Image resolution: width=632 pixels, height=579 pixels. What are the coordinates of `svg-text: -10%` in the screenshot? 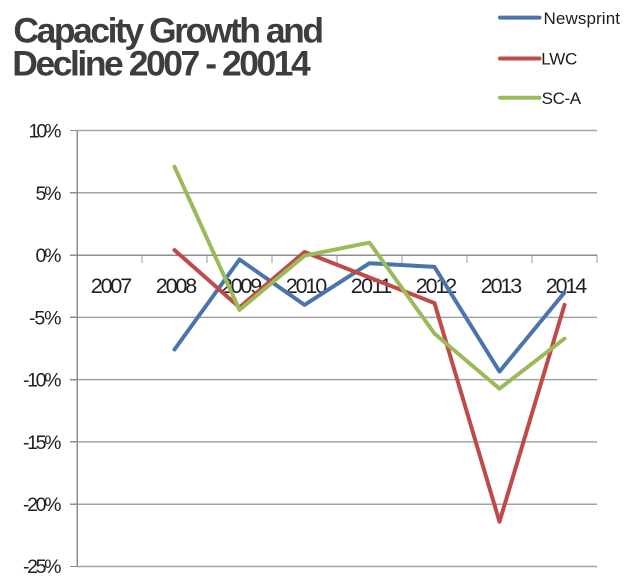 It's located at (42, 381).